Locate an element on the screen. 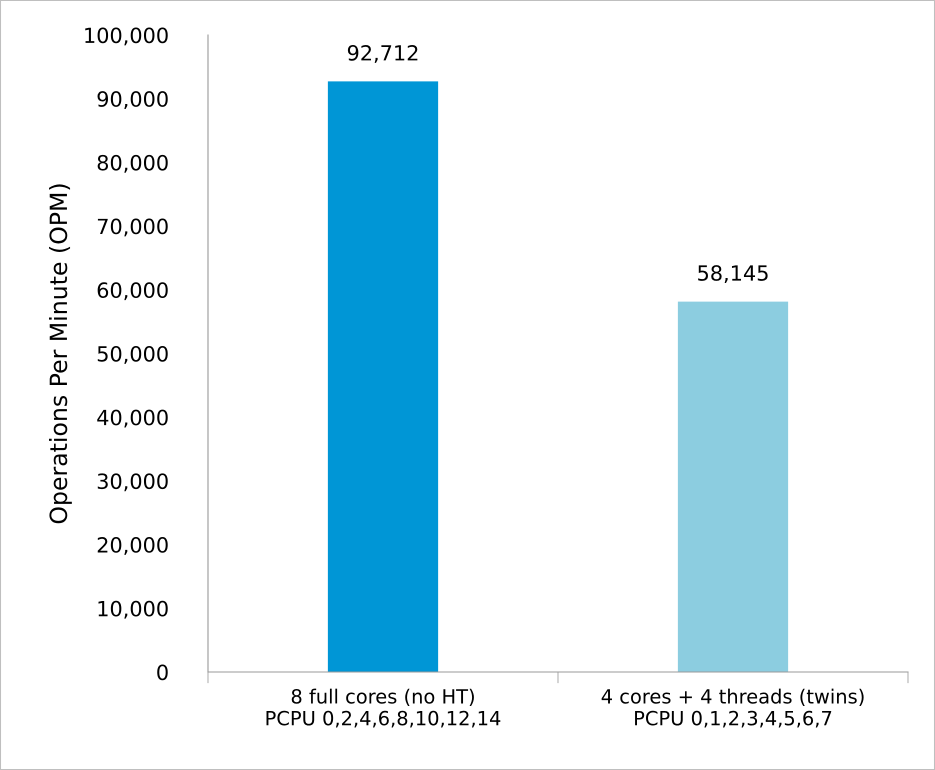 This screenshot has width=935, height=770. y-tick-label: 40,000 is located at coordinates (132, 419).